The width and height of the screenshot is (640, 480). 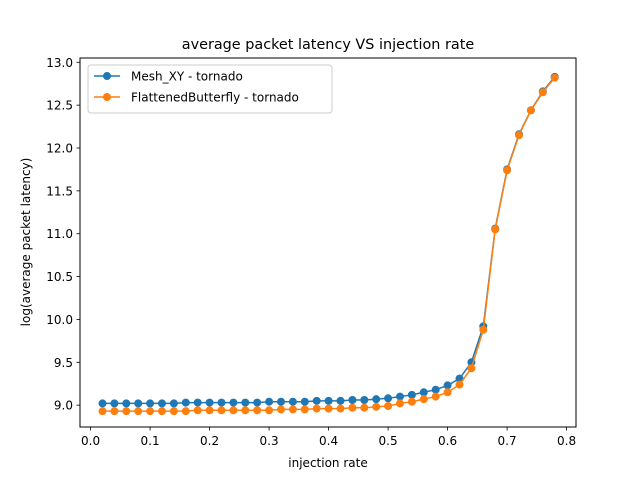 What do you see at coordinates (63, 363) in the screenshot?
I see `y-tick-label: 9.5` at bounding box center [63, 363].